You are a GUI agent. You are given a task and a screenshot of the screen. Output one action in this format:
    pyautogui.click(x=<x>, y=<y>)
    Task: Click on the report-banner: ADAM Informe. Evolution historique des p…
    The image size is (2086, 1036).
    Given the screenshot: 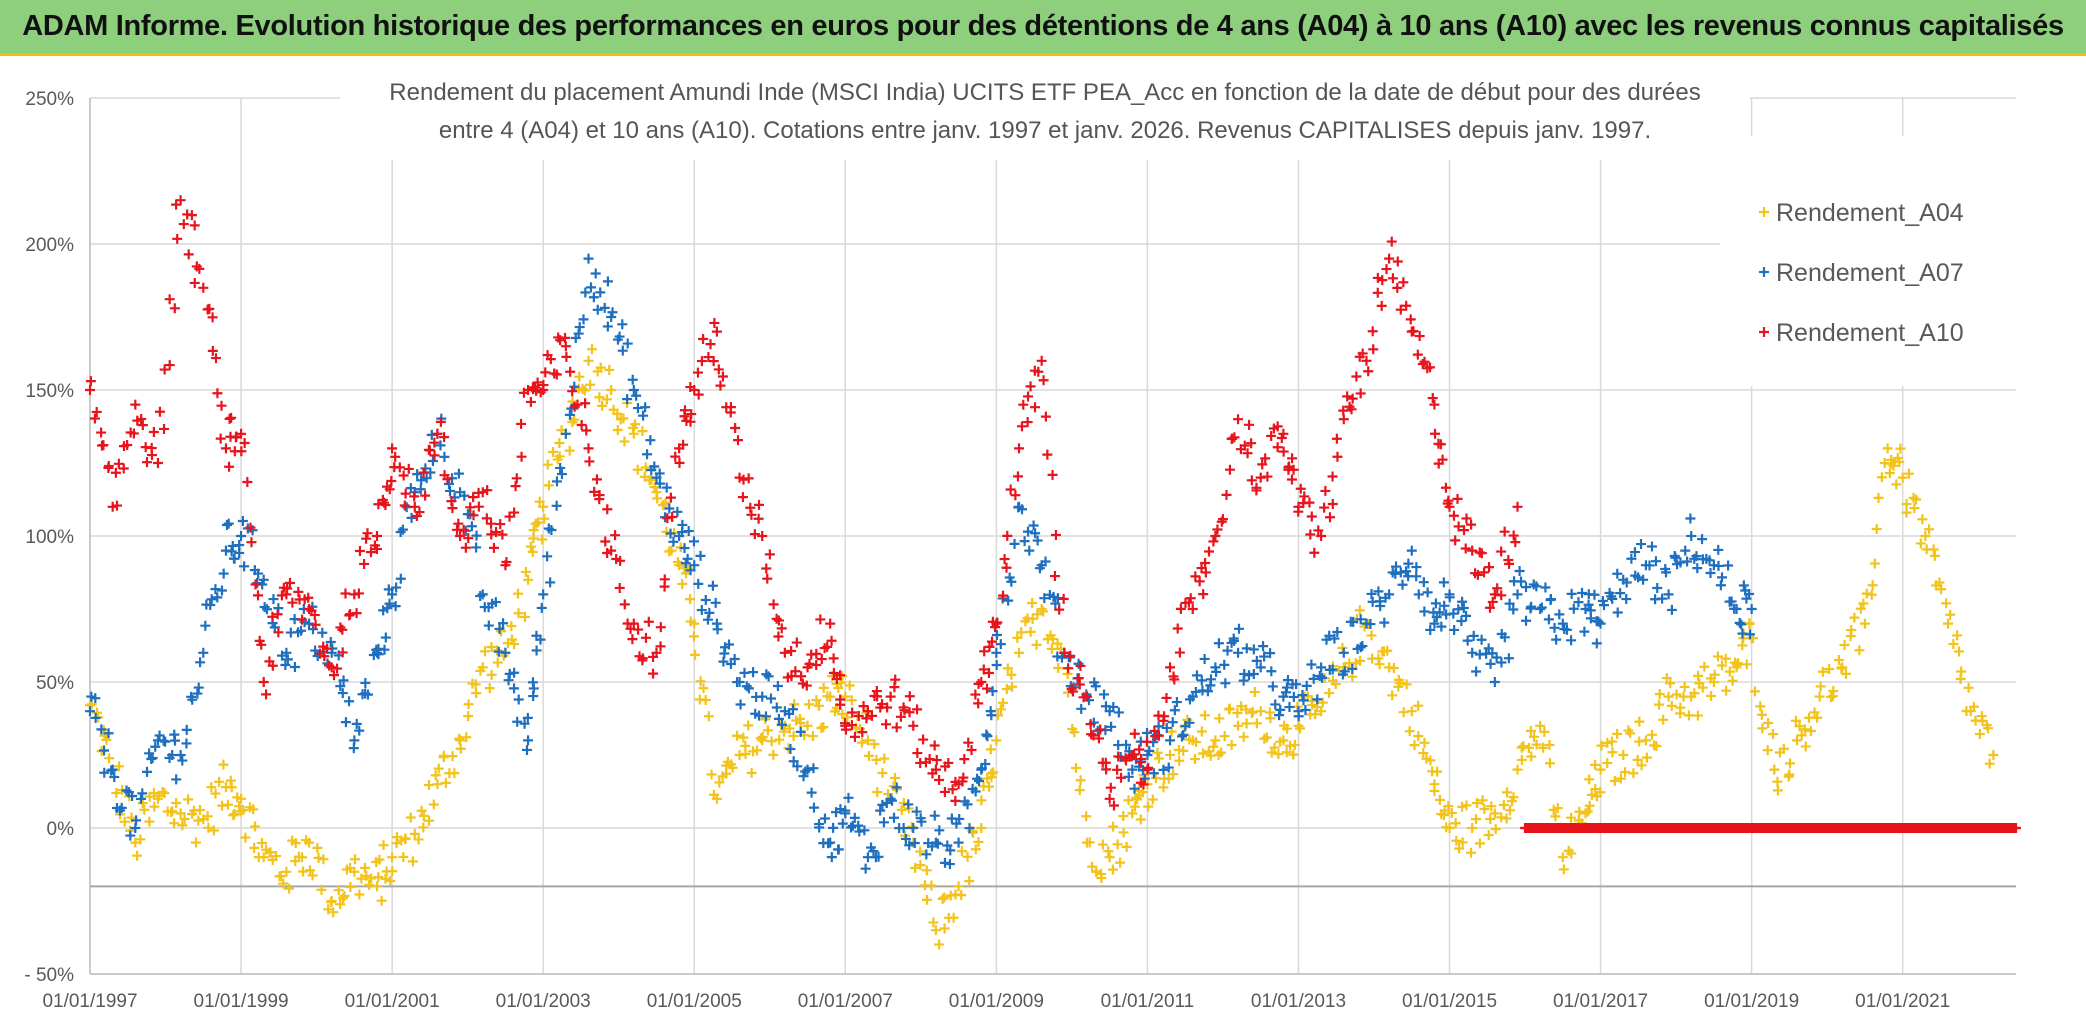 What is the action you would take?
    pyautogui.click(x=1043, y=28)
    